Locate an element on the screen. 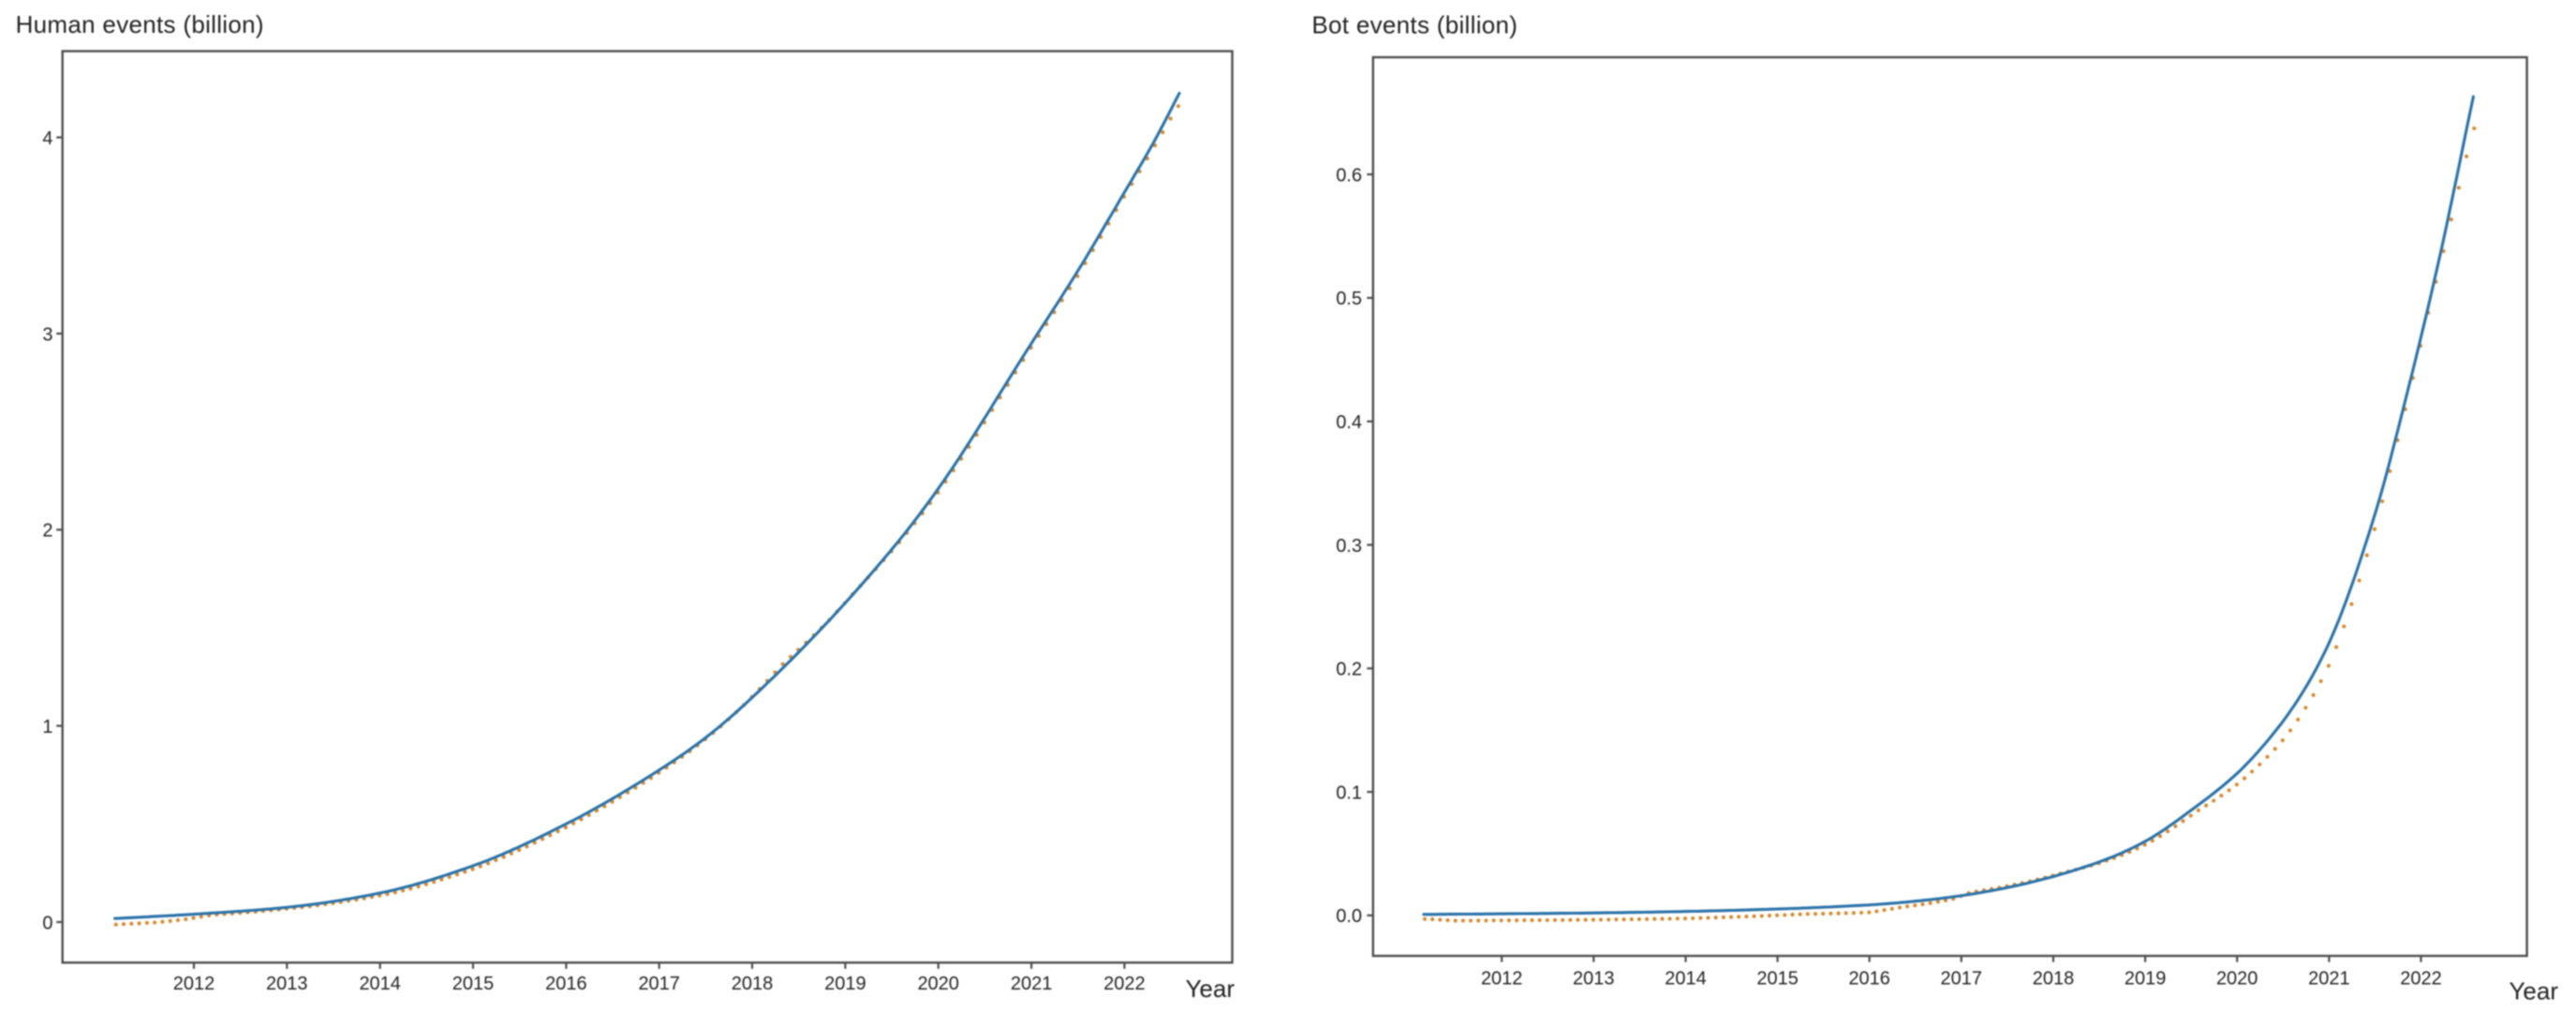  svg-text: 0.5 is located at coordinates (1349, 299).